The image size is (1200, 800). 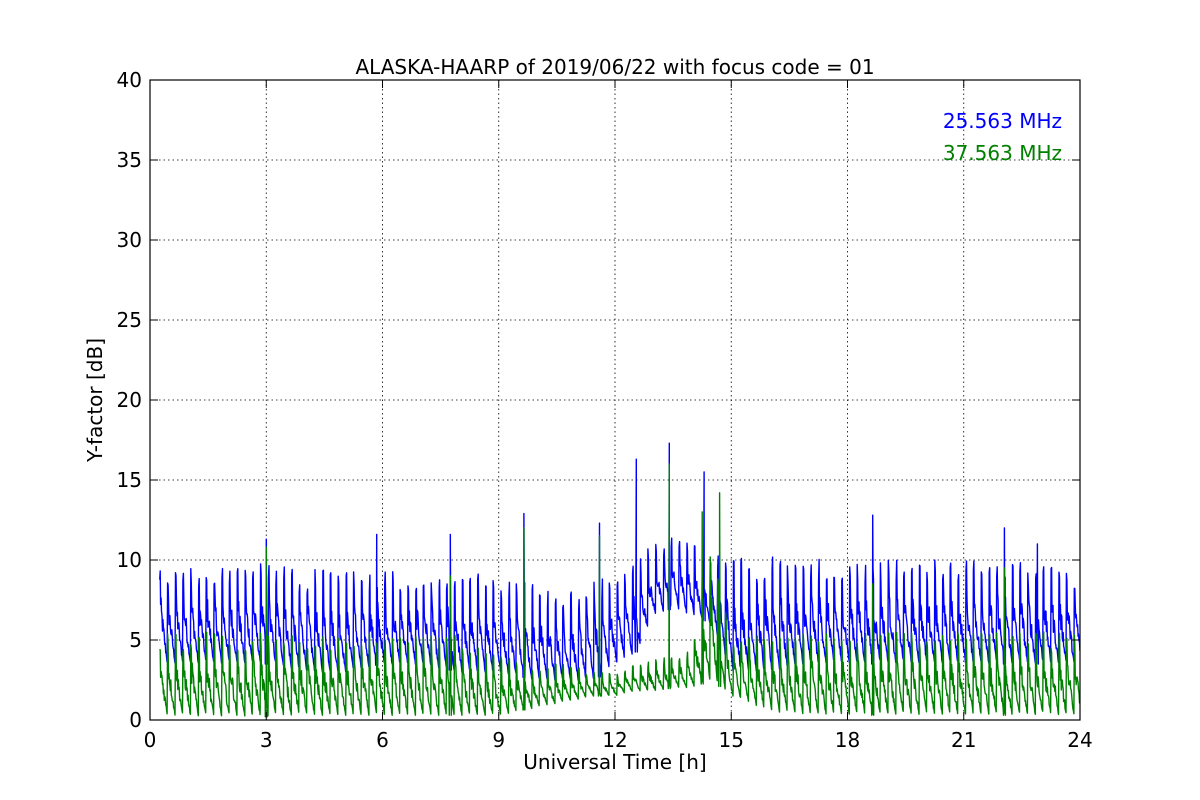 I want to click on x-tick-label: 0, so click(x=150, y=740).